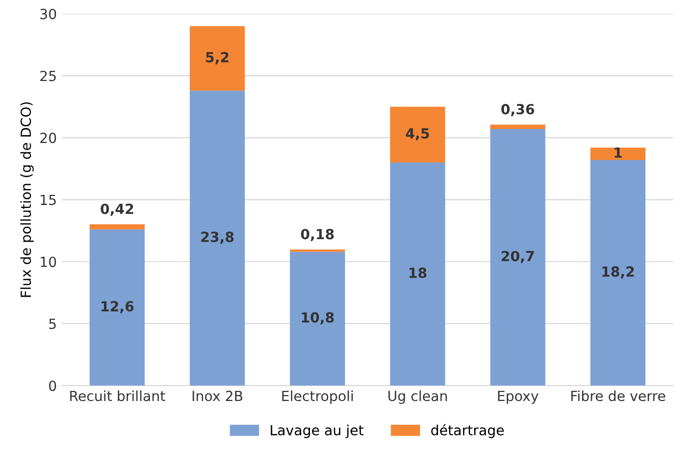 The height and width of the screenshot is (459, 687). I want to click on data-label: 12,6, so click(118, 307).